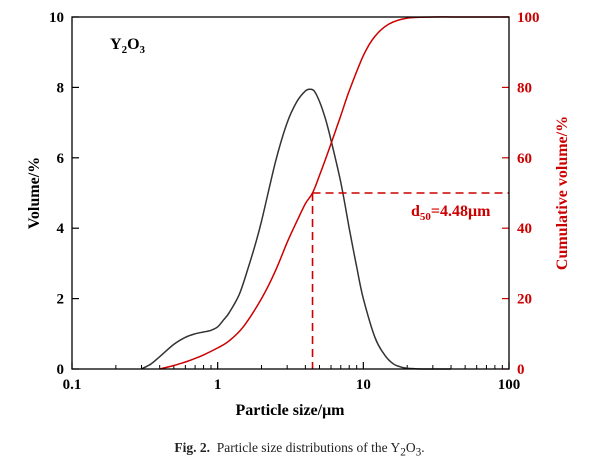 This screenshot has width=599, height=475. What do you see at coordinates (56, 18) in the screenshot?
I see `y-left-tick-label-5: 10` at bounding box center [56, 18].